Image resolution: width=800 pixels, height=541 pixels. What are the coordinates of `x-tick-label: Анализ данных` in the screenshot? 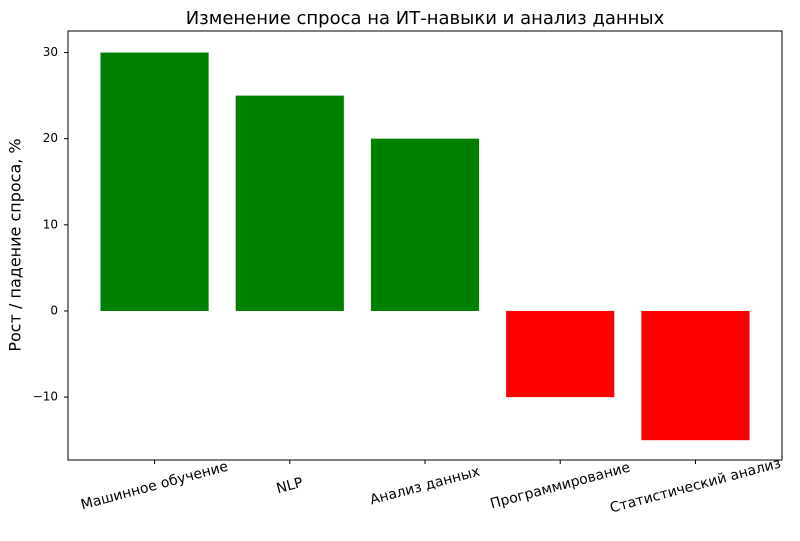 It's located at (424, 486).